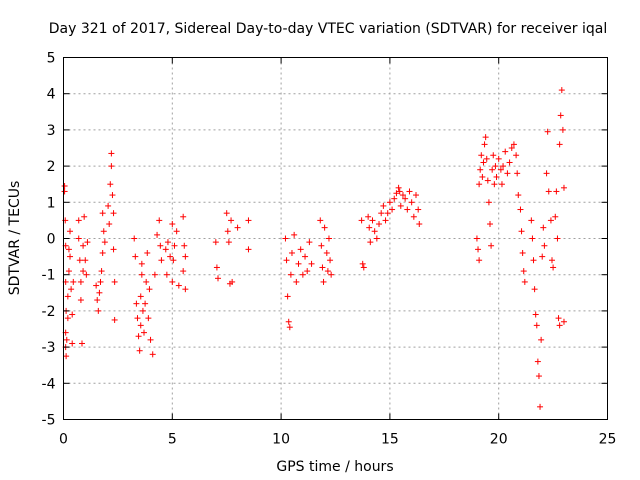 Image resolution: width=640 pixels, height=480 pixels. What do you see at coordinates (51, 95) in the screenshot?
I see `y-tick-label: 4` at bounding box center [51, 95].